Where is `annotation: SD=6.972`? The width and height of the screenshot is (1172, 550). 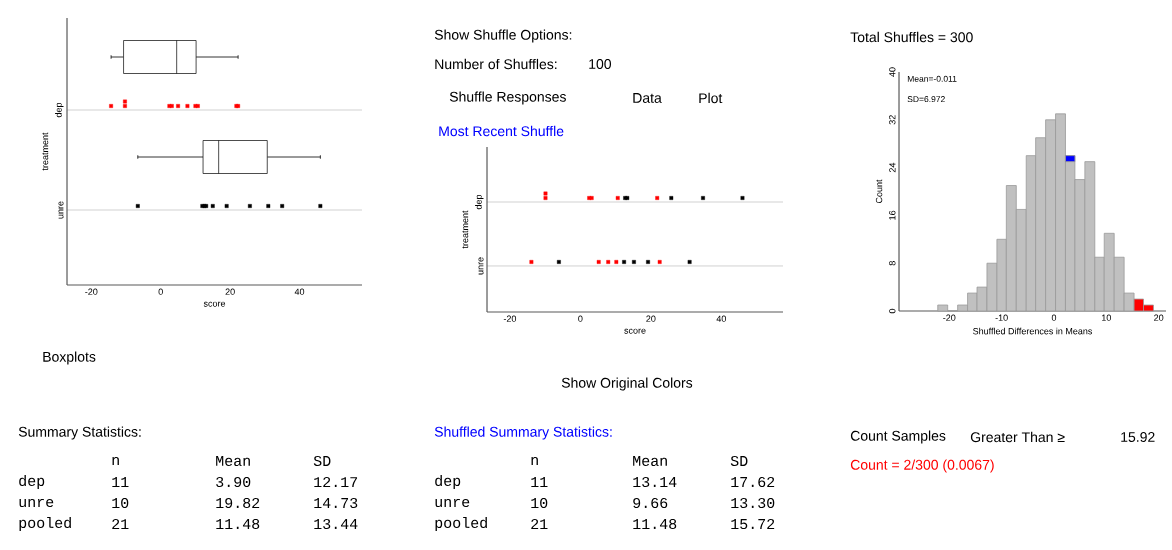 annotation: SD=6.972 is located at coordinates (926, 99).